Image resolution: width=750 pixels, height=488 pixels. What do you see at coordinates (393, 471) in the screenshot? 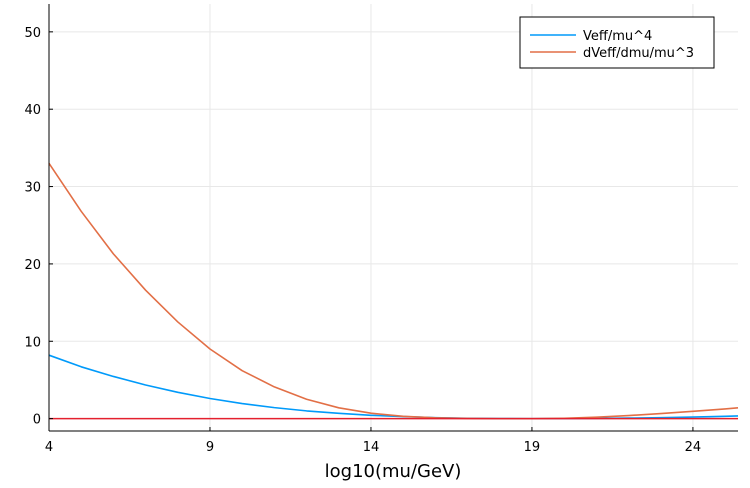
I see `x-axis-label: log10(mu/GeV)` at bounding box center [393, 471].